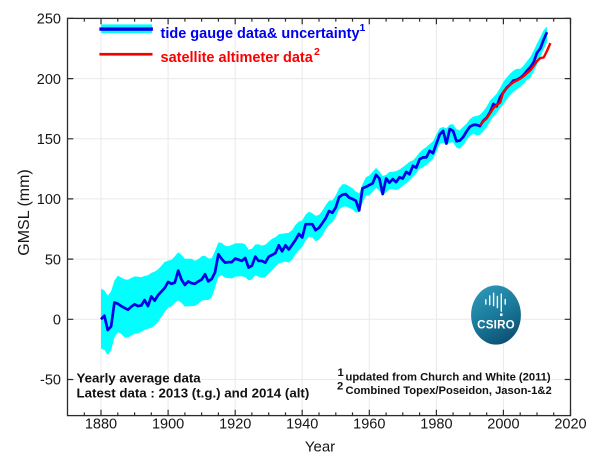  Describe the element at coordinates (436, 425) in the screenshot. I see `svg-text: 1980` at that location.